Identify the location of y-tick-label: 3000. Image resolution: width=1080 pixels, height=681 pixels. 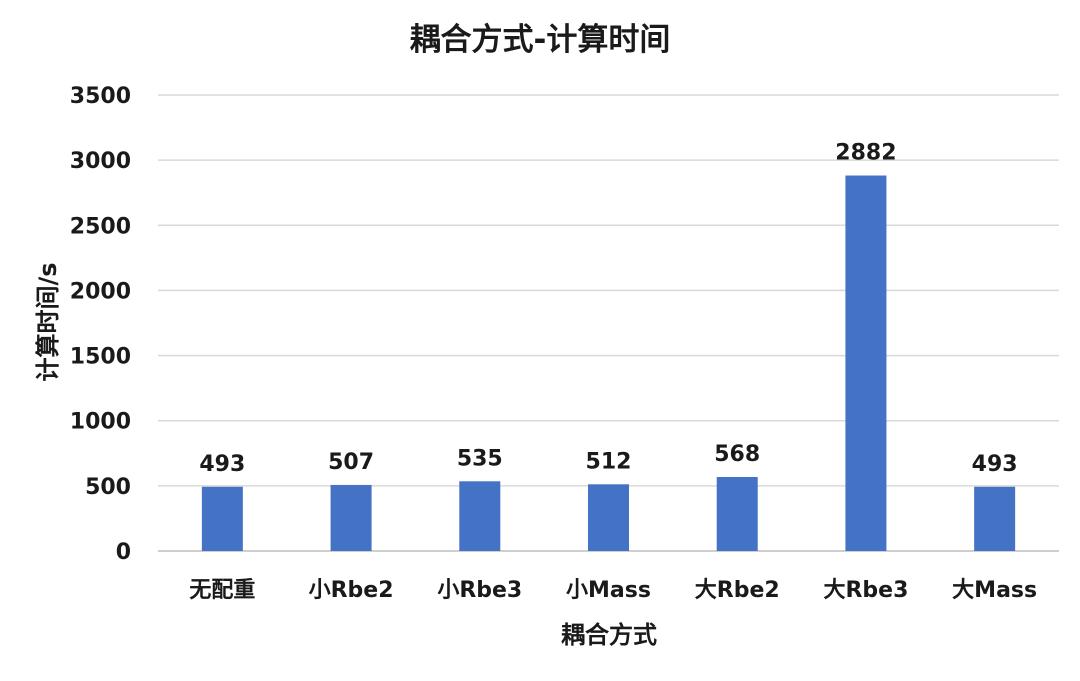
(100, 161).